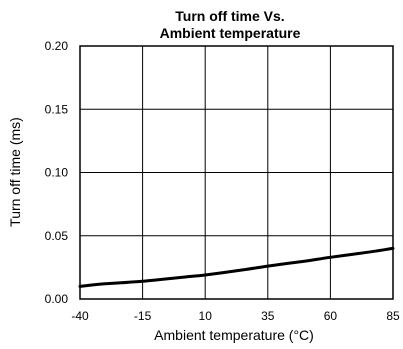 Image resolution: width=403 pixels, height=349 pixels. I want to click on x-tick-label: 85, so click(393, 316).